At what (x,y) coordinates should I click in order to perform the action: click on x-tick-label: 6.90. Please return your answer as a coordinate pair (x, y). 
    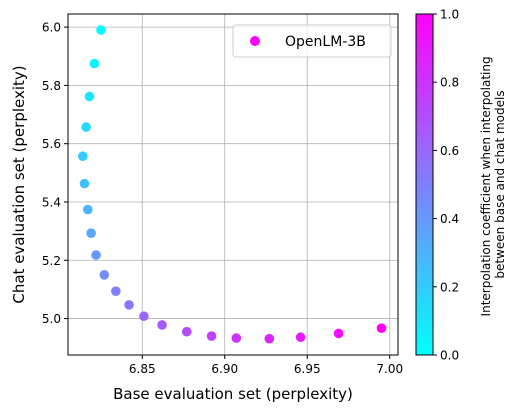
    Looking at the image, I should click on (224, 369).